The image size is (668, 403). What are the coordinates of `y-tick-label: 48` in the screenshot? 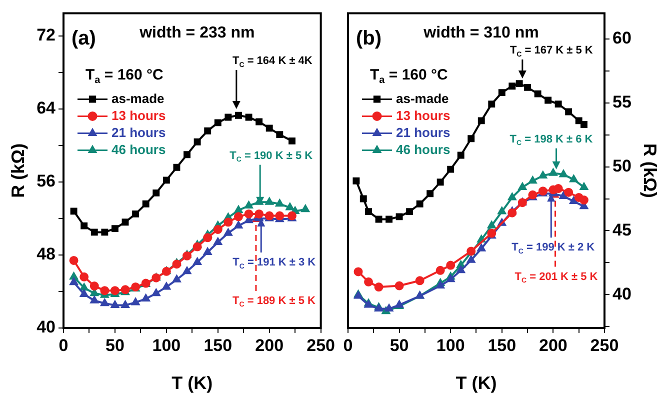 It's located at (46, 254).